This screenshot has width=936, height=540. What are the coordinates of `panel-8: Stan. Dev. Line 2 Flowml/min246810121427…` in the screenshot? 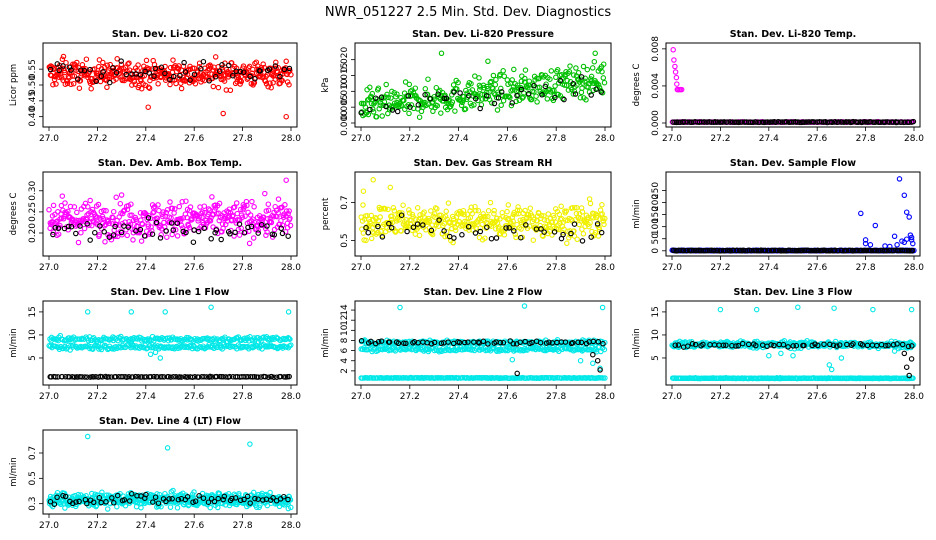 It's located at (468, 344).